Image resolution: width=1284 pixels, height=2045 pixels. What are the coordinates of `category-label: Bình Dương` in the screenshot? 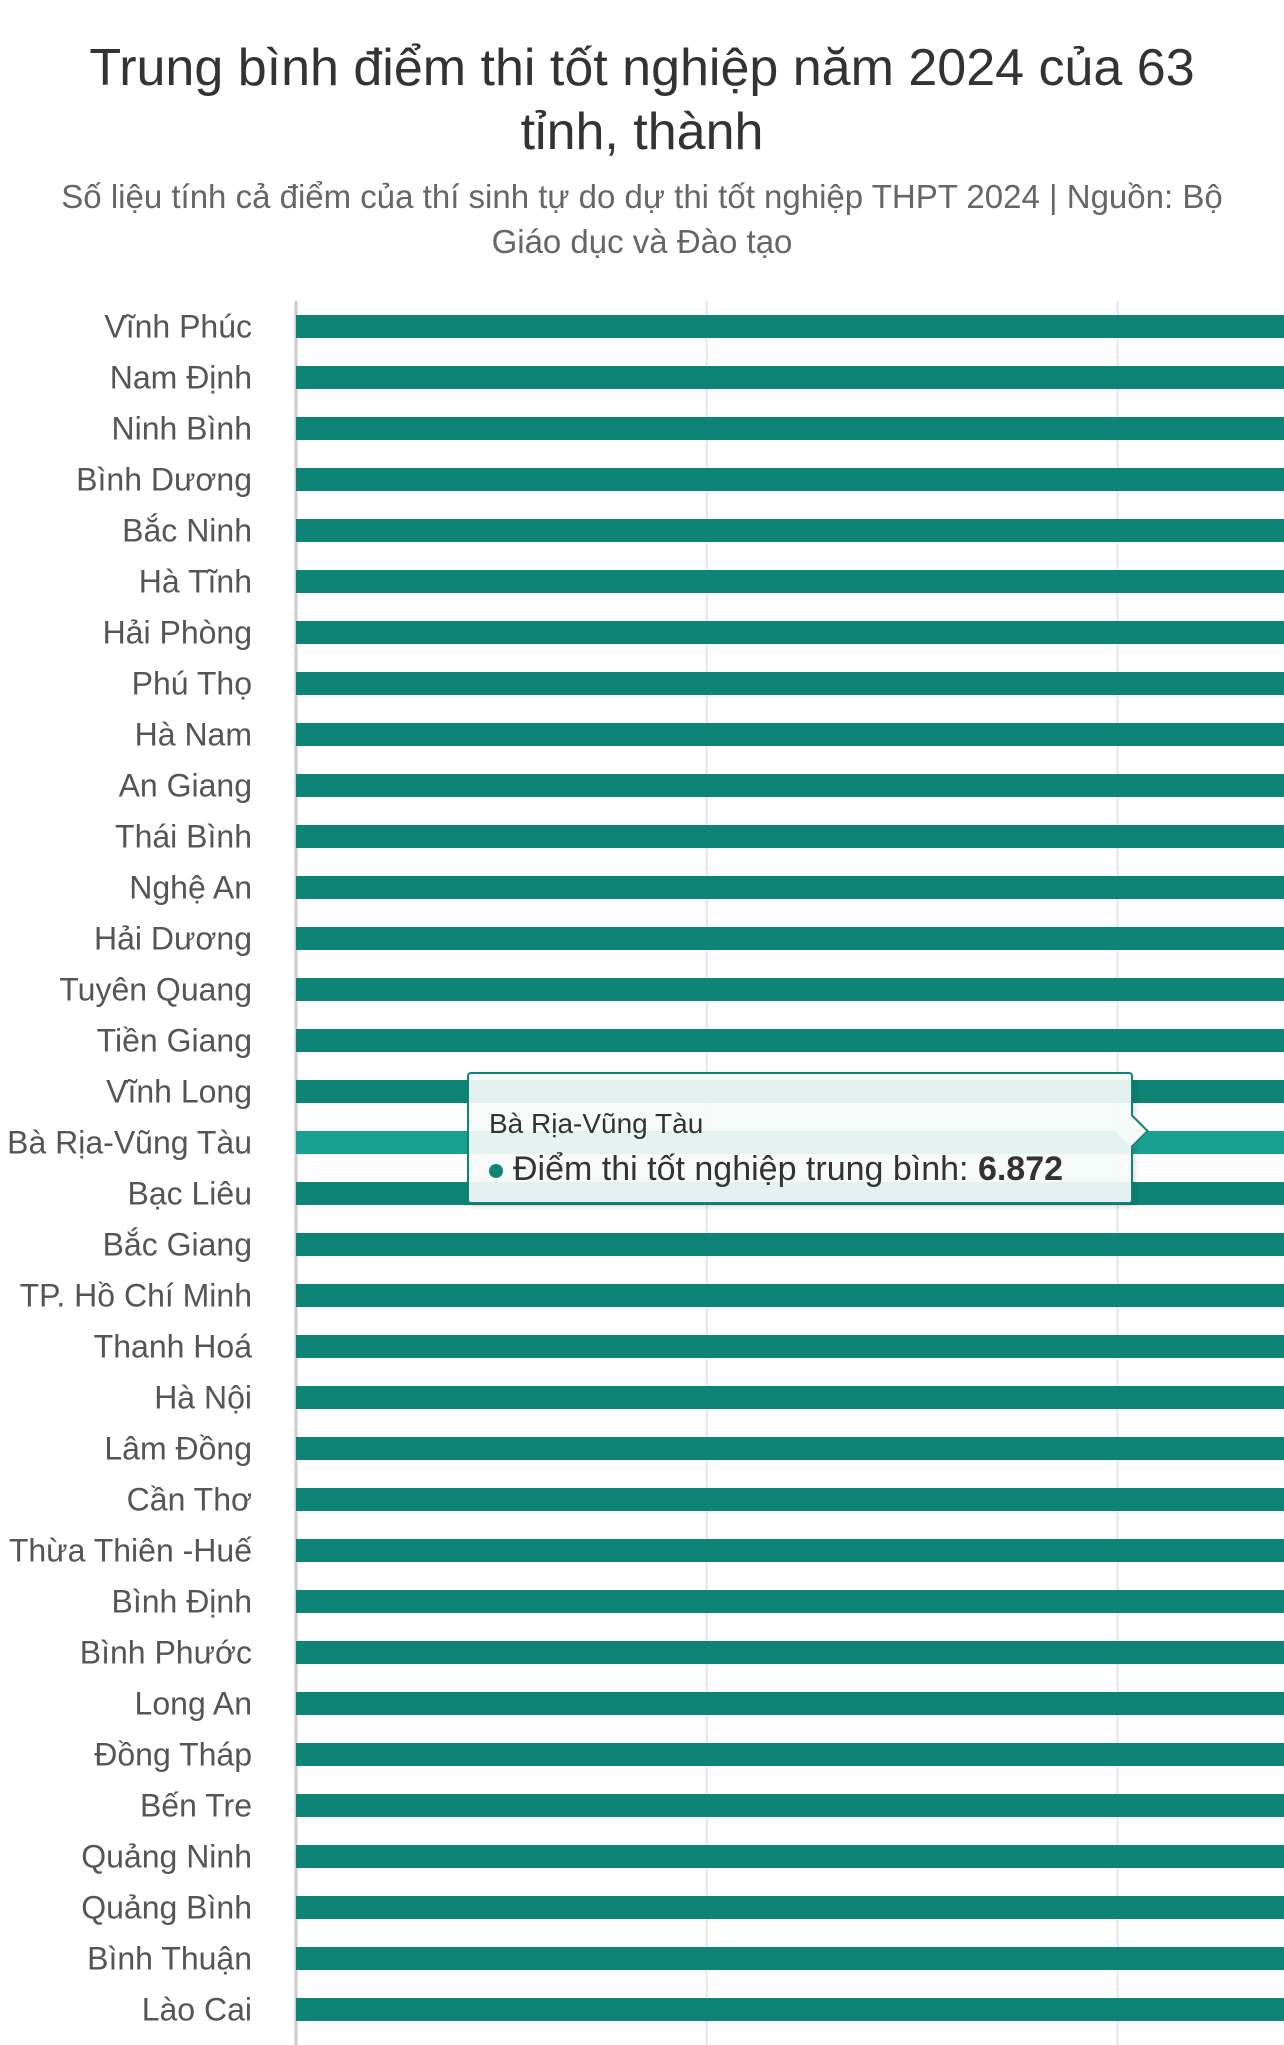 It's located at (164, 480).